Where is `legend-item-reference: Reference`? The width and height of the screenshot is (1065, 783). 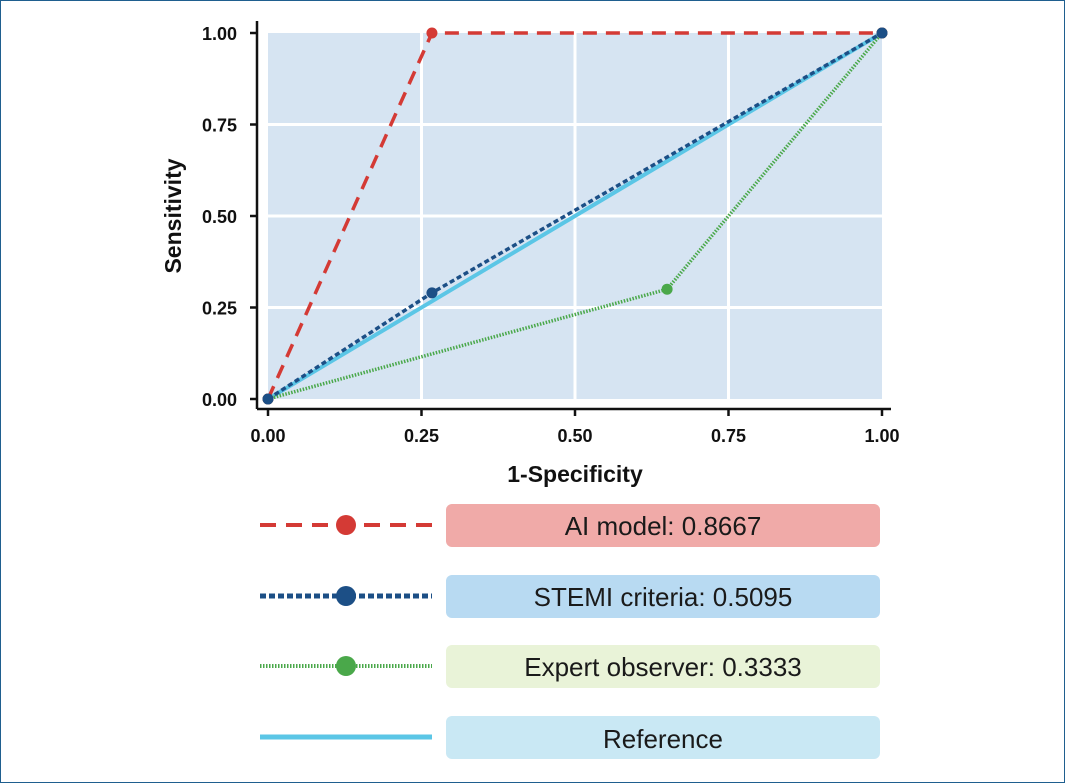
legend-item-reference: Reference is located at coordinates (570, 737).